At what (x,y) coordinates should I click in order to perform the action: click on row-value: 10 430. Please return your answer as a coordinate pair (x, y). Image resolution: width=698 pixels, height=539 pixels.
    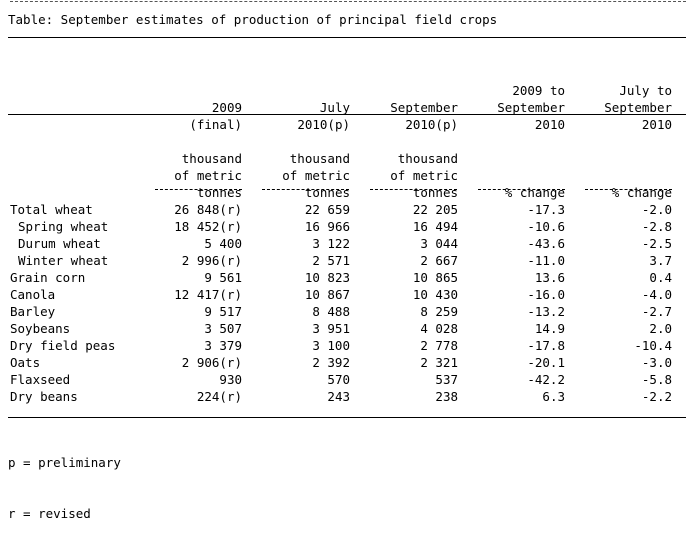
    Looking at the image, I should click on (435, 294).